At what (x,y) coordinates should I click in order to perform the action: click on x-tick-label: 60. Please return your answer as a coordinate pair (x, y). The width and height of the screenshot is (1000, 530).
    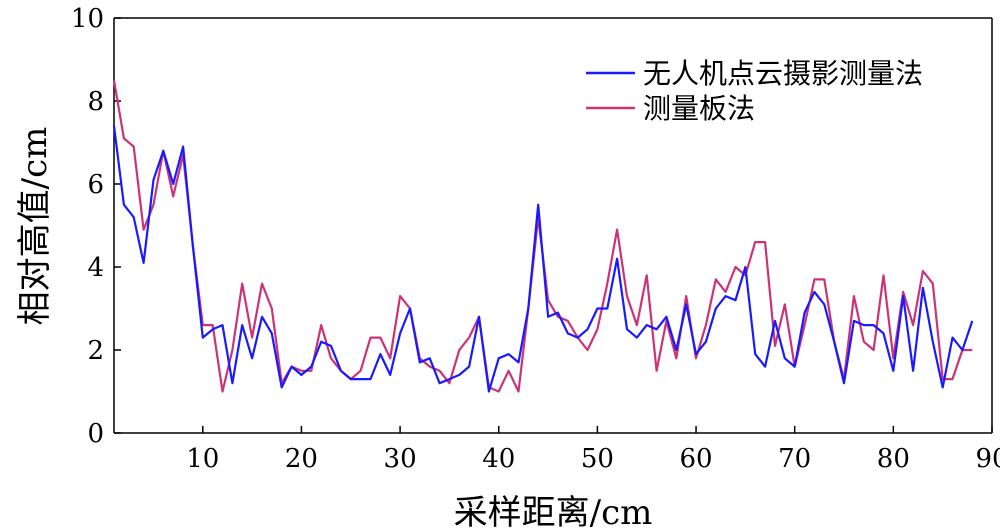
    Looking at the image, I should click on (695, 459).